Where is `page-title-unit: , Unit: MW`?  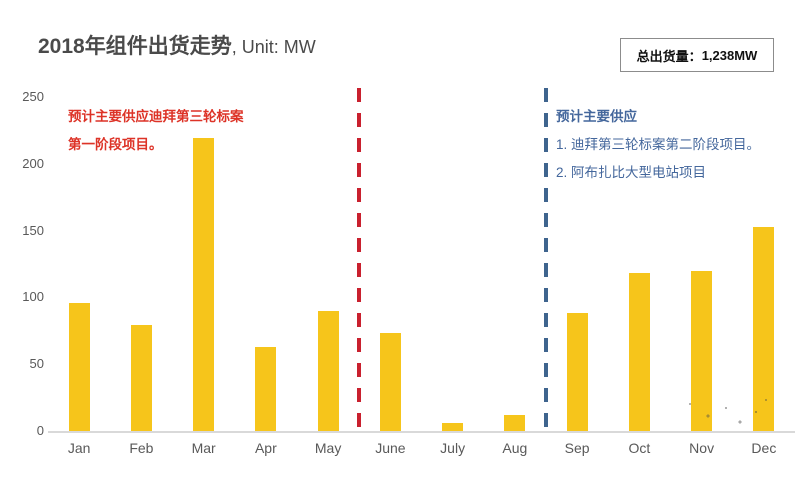 page-title-unit: , Unit: MW is located at coordinates (273, 47).